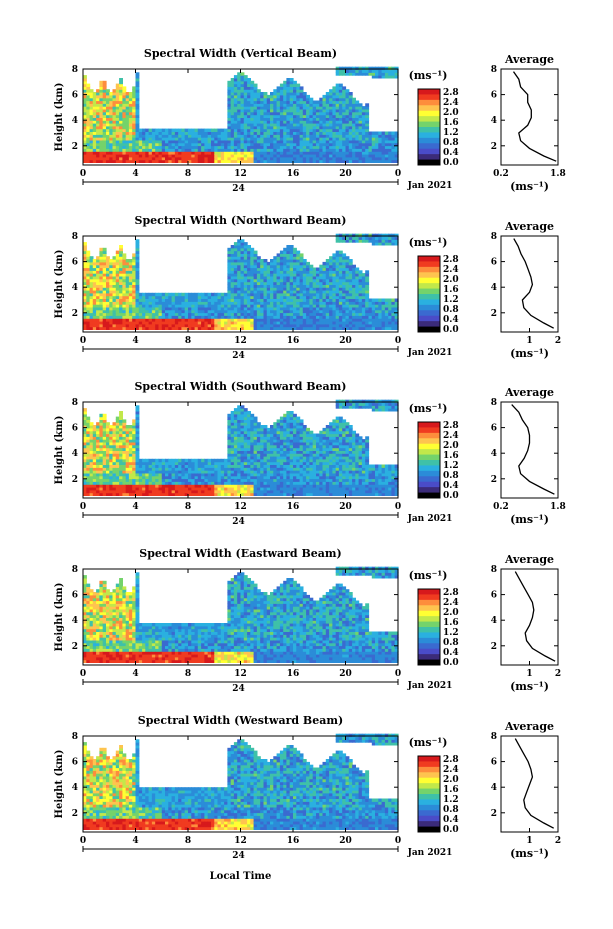 Image resolution: width=613 pixels, height=929 pixels. I want to click on panel-title: Spectral Width (Vertical Beam), so click(240, 53).